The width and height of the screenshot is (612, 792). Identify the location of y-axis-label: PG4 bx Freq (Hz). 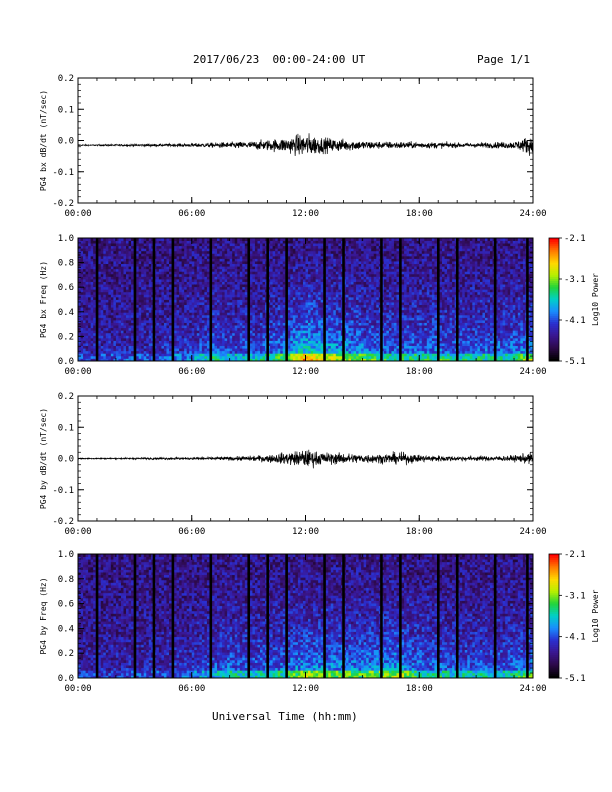
(43, 299).